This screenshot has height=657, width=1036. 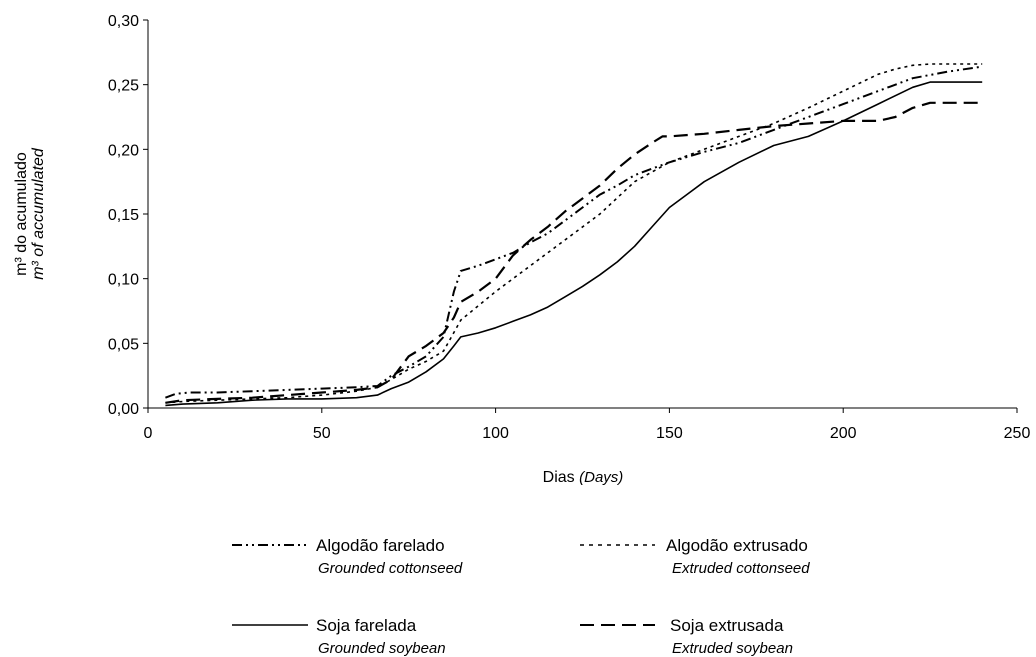 What do you see at coordinates (495, 433) in the screenshot?
I see `x-tick-label: 100` at bounding box center [495, 433].